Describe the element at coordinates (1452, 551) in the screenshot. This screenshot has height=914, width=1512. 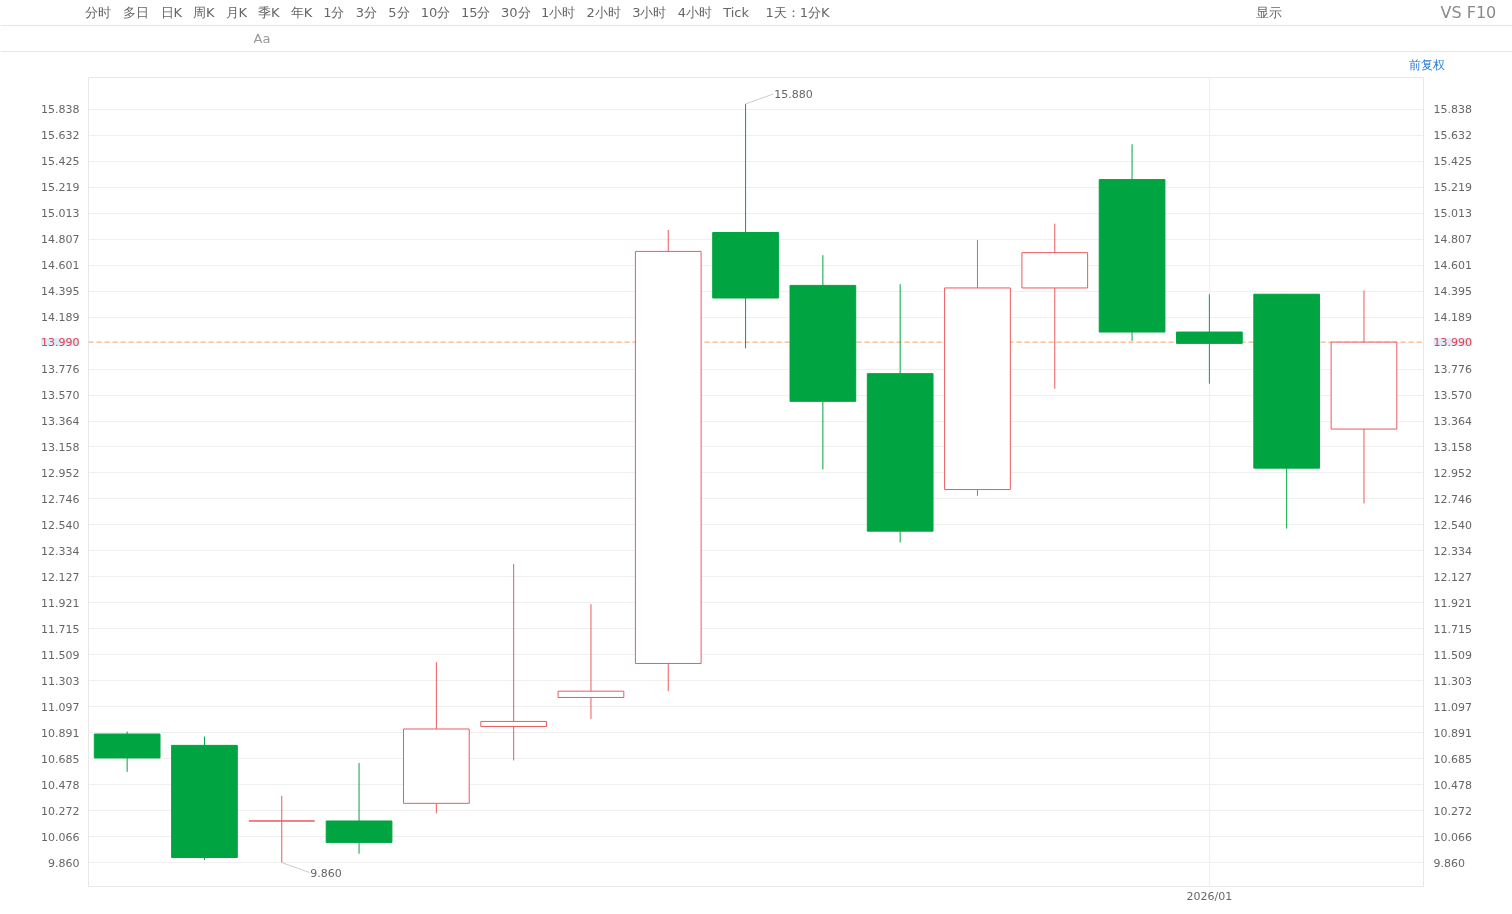
I see `y2-tick-label: 12.334` at that location.